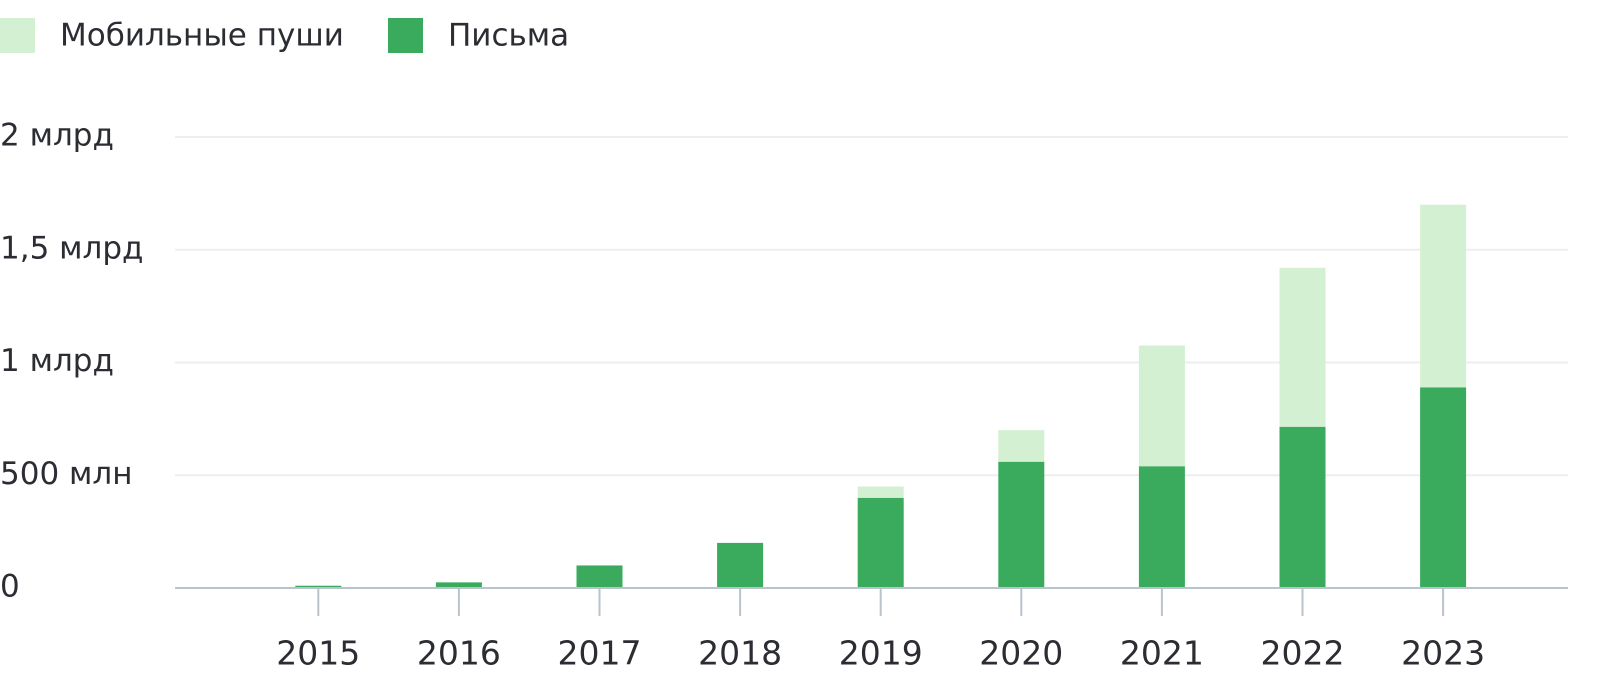 This screenshot has height=694, width=1600. What do you see at coordinates (57, 361) in the screenshot?
I see `y-tick-label: 1 млрд` at bounding box center [57, 361].